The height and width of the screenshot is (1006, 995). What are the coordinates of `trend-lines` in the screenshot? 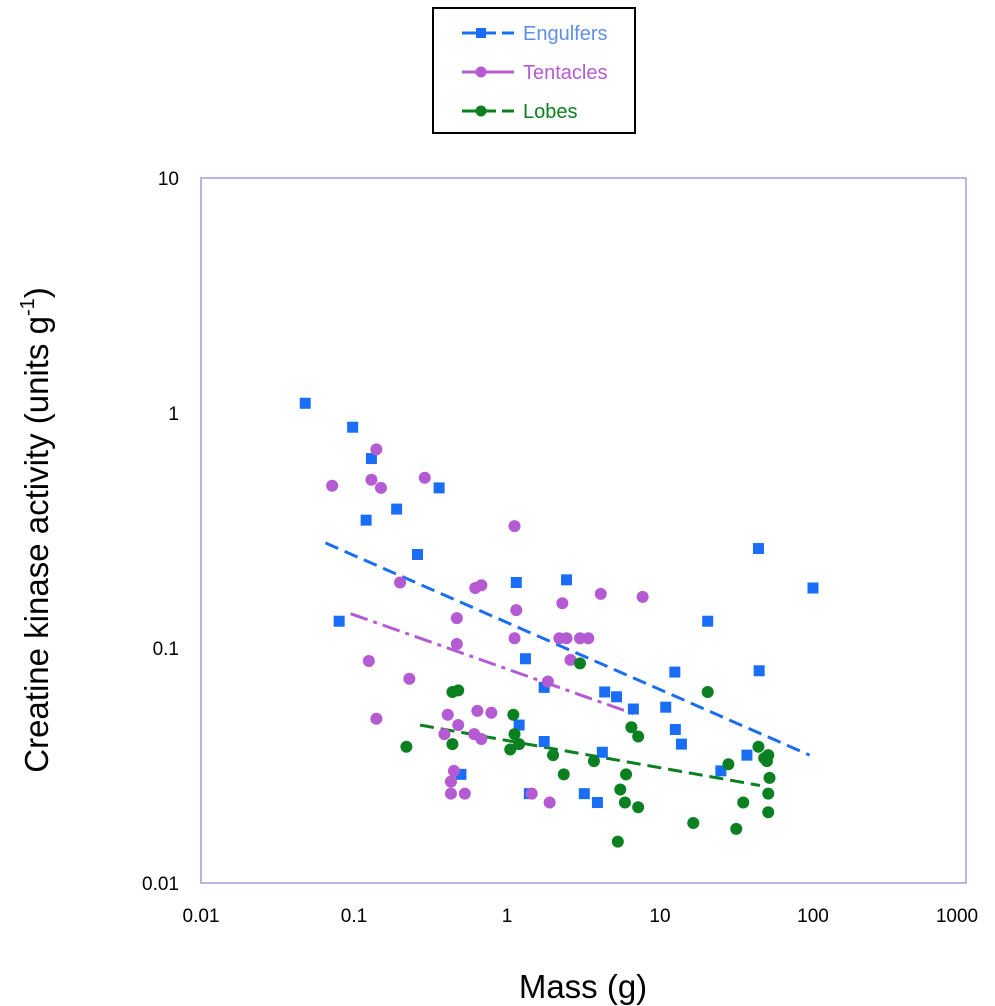 It's located at (567, 664).